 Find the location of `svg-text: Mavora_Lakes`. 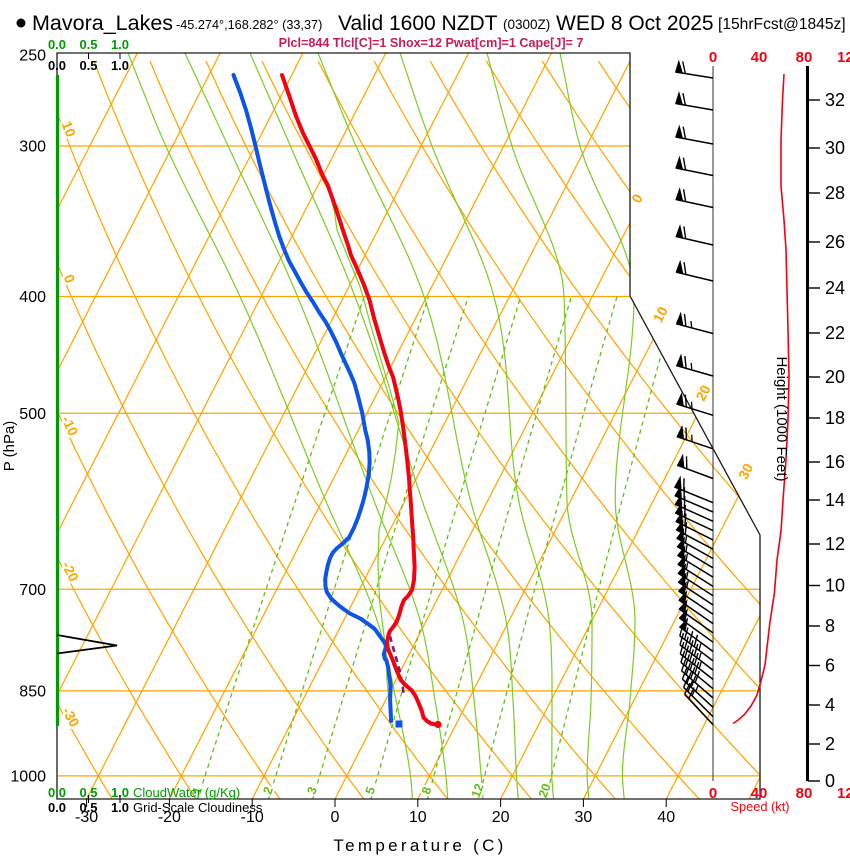

svg-text: Mavora_Lakes is located at coordinates (102, 23).